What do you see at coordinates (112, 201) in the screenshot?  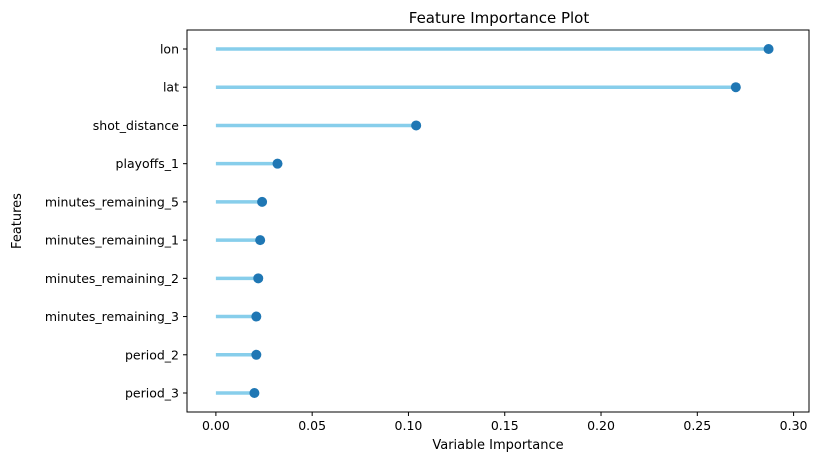 I see `y-tick-label: minutes_remaining_5` at bounding box center [112, 201].